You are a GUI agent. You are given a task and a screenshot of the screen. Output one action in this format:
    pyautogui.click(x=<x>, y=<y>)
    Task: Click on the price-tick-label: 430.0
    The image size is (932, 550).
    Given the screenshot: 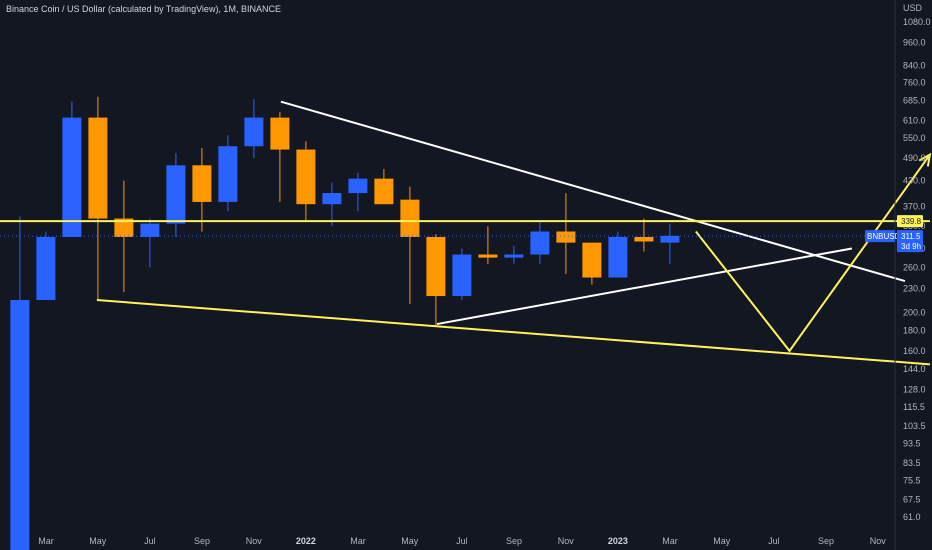 What is the action you would take?
    pyautogui.click(x=914, y=181)
    